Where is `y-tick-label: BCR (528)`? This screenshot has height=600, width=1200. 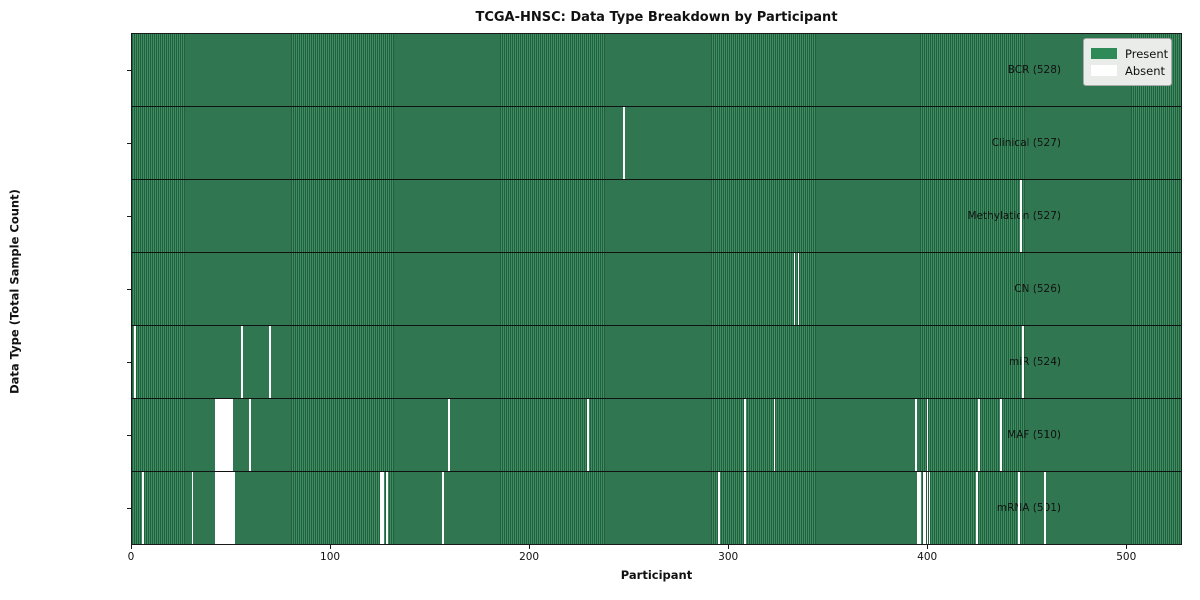 y-tick-label: BCR (528) is located at coordinates (1034, 69).